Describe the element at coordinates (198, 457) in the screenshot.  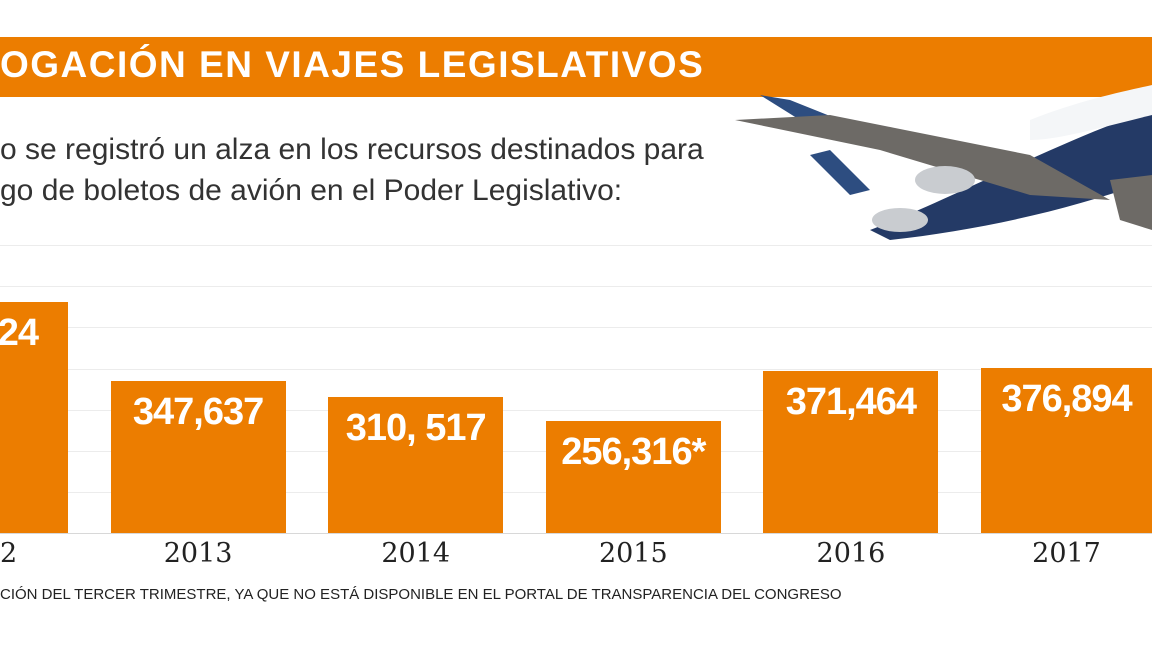
I see `bar: 347,637` at that location.